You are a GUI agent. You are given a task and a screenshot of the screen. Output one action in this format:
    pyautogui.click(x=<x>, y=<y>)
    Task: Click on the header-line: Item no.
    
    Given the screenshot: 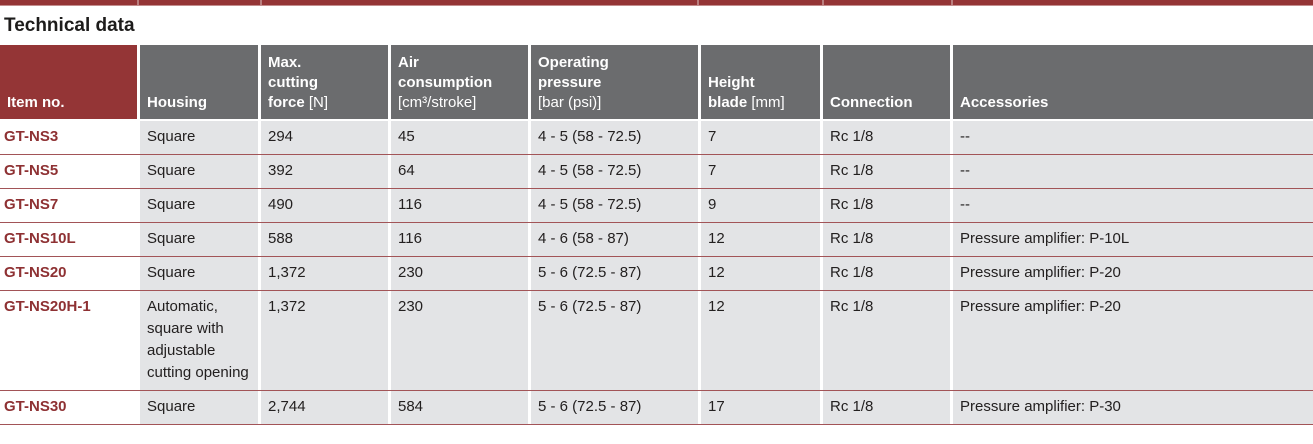 What is the action you would take?
    pyautogui.click(x=68, y=103)
    